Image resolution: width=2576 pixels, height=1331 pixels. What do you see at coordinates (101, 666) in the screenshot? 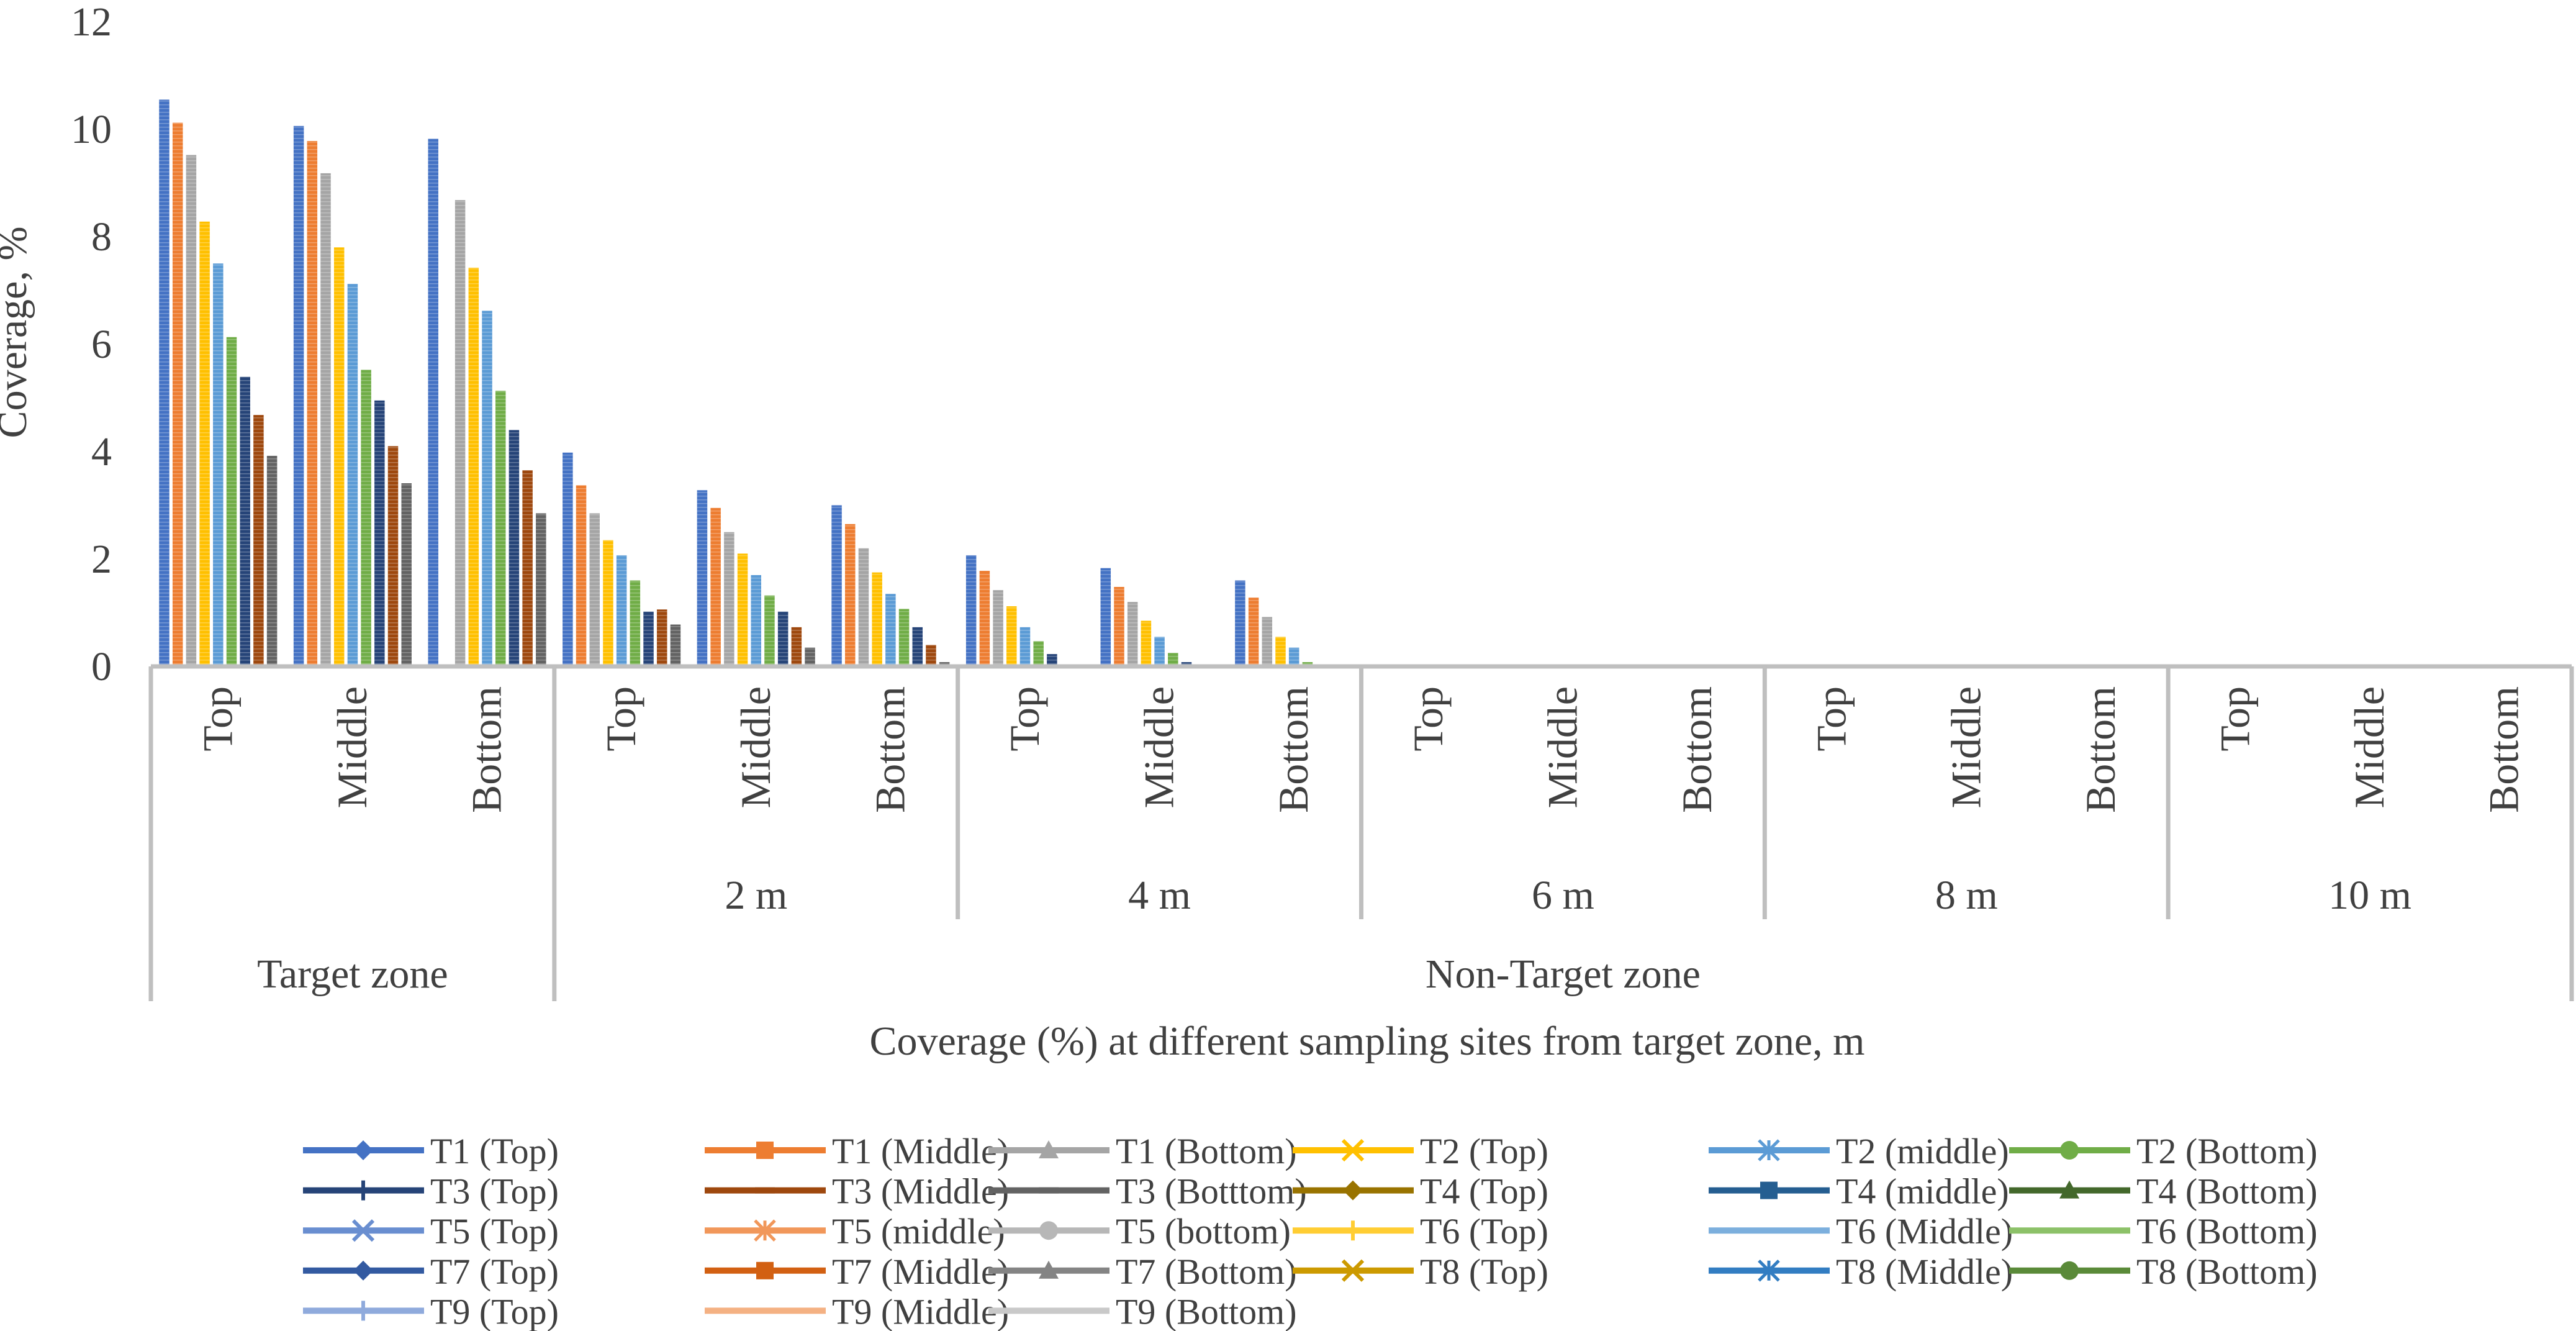
I see `y-tick-label: 0` at bounding box center [101, 666].